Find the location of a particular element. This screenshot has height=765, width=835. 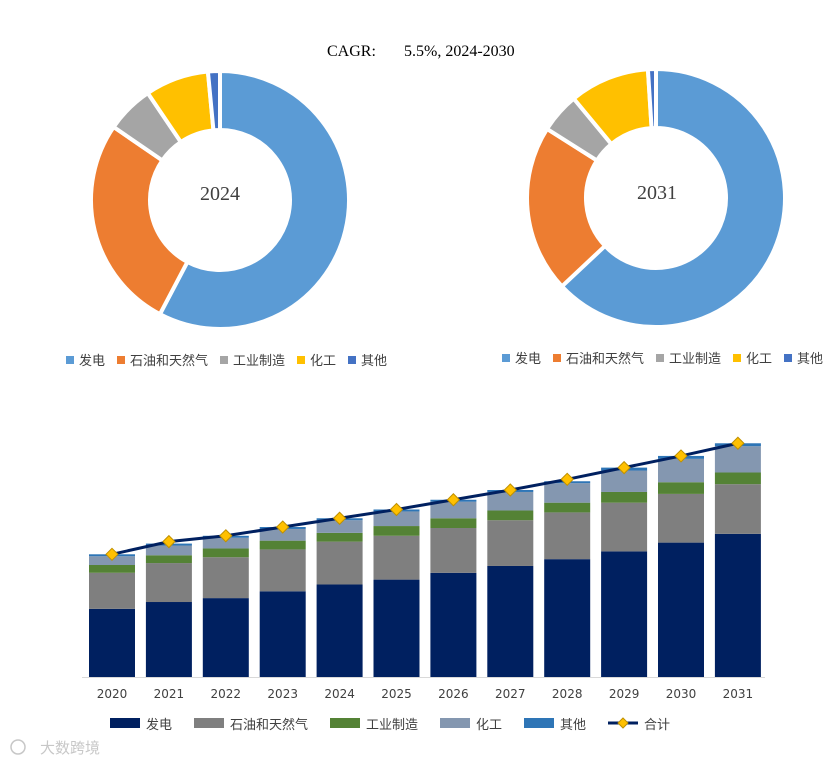

total-marker-2027 is located at coordinates (510, 490).